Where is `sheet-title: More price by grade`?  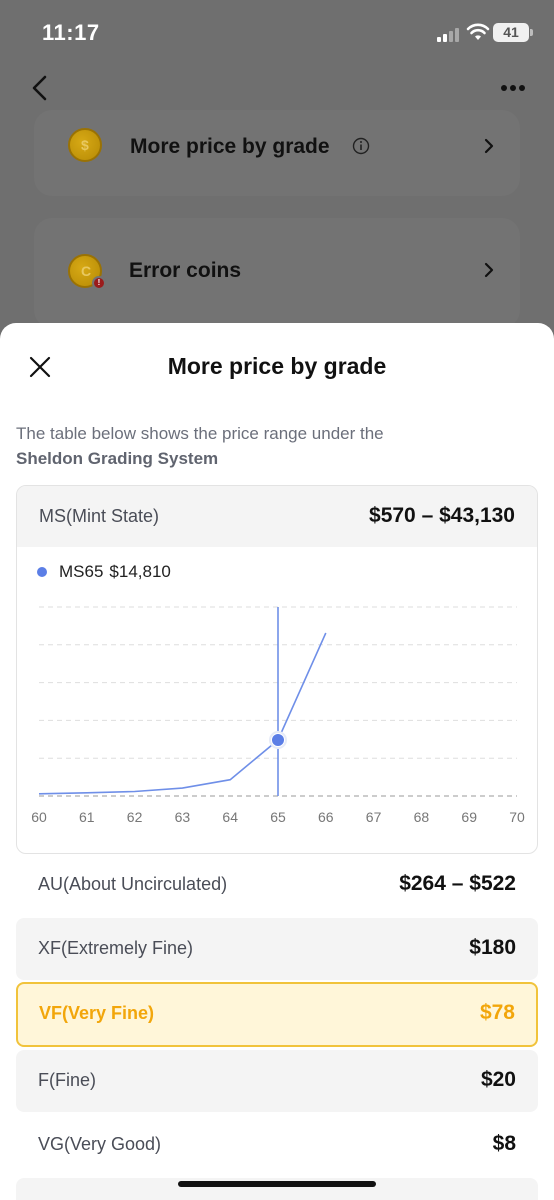 sheet-title: More price by grade is located at coordinates (277, 366).